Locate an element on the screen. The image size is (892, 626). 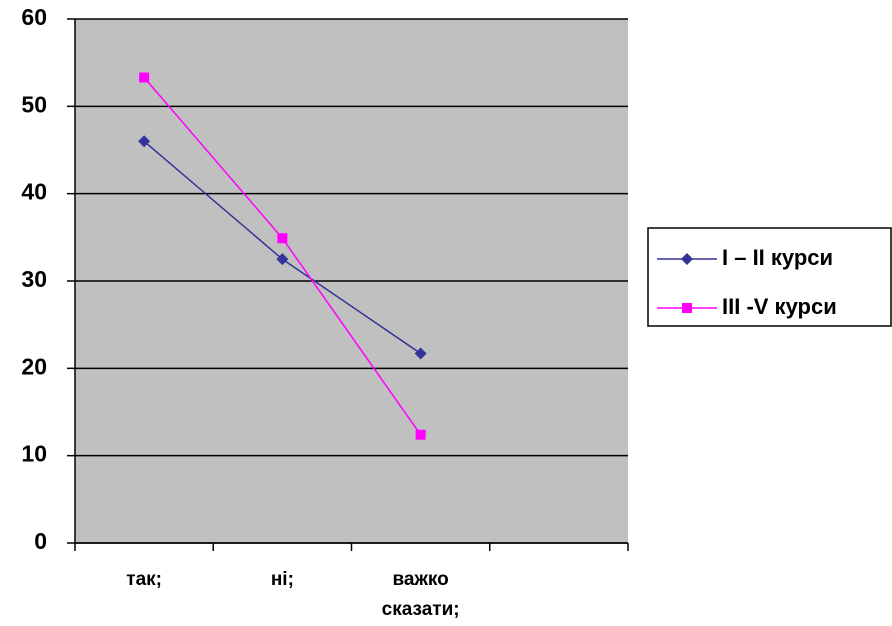
legend-label: I – II курси is located at coordinates (777, 257).